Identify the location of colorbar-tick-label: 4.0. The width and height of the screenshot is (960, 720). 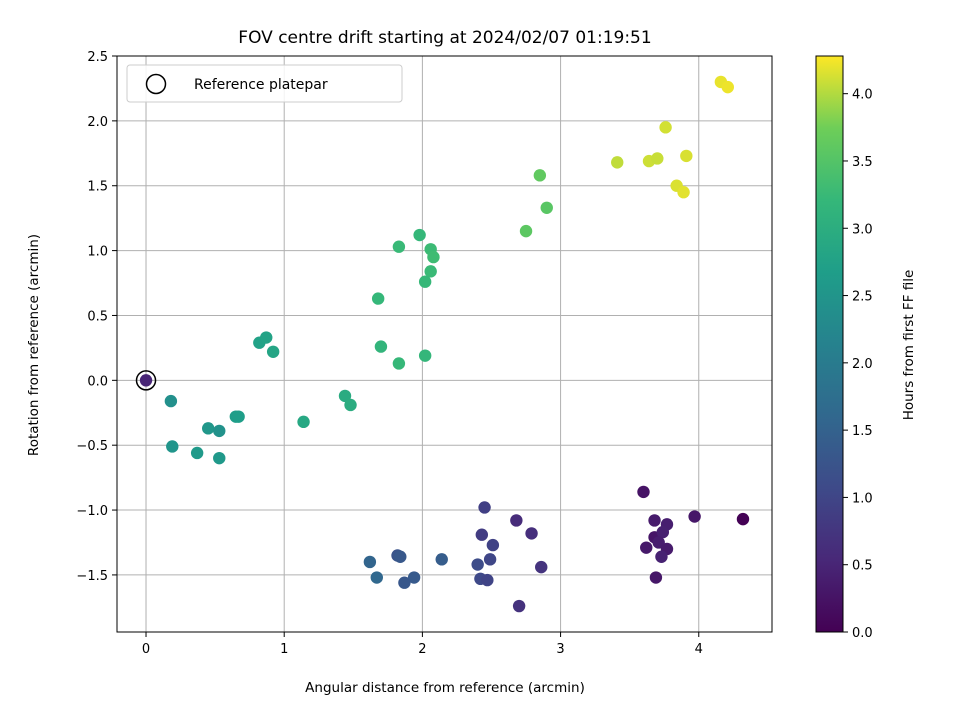
(862, 95).